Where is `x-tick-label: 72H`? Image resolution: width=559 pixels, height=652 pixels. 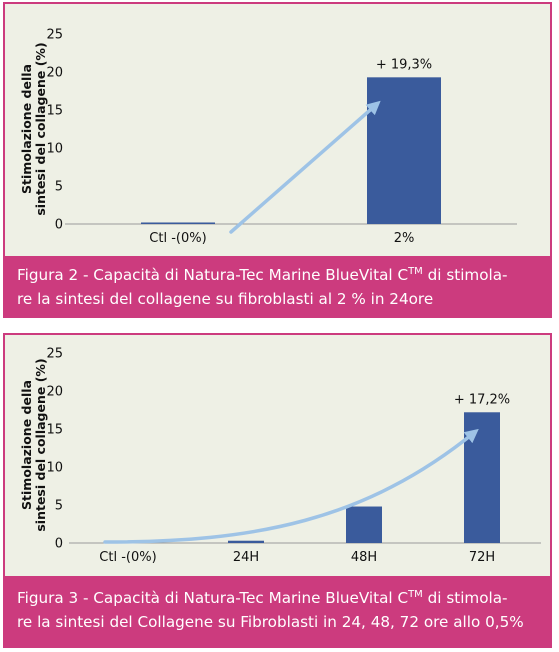
x-tick-label: 72H is located at coordinates (482, 557).